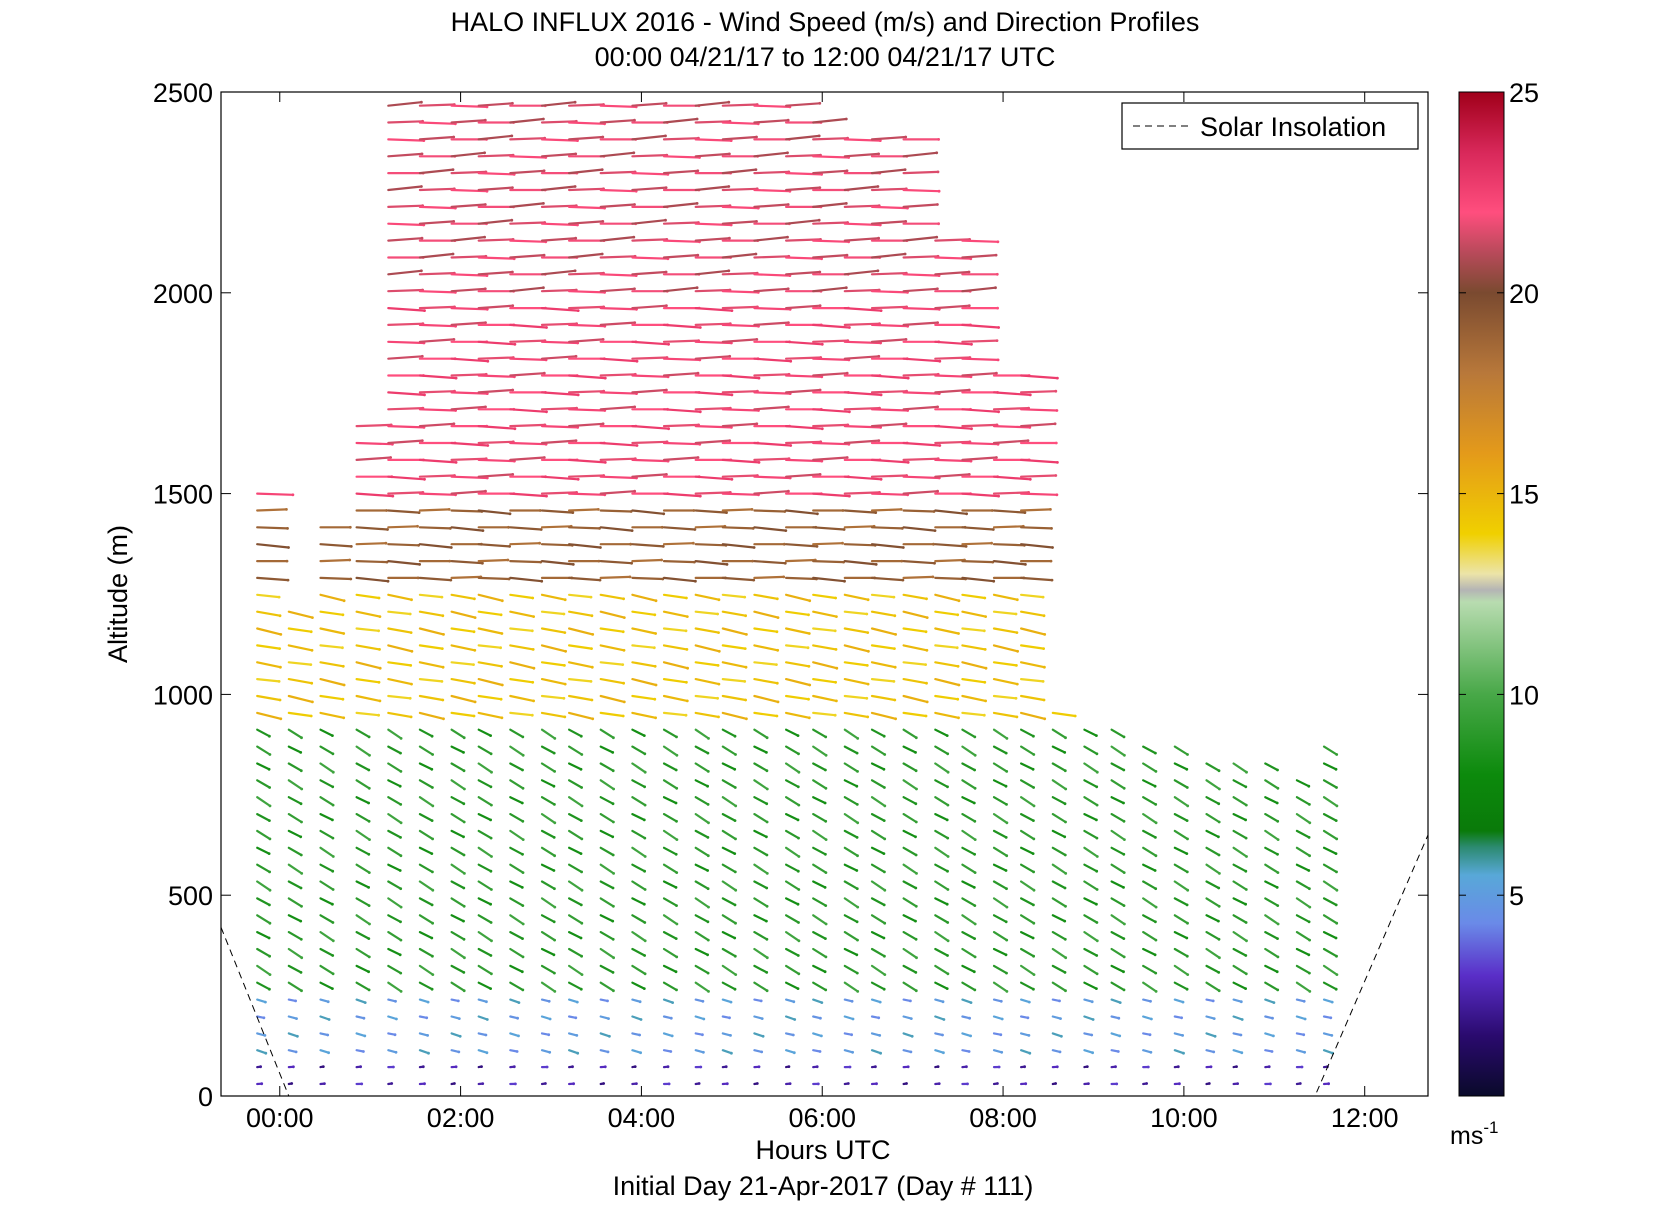 The width and height of the screenshot is (1679, 1216). Describe the element at coordinates (1524, 294) in the screenshot. I see `colorbar-tick-label: 20` at that location.